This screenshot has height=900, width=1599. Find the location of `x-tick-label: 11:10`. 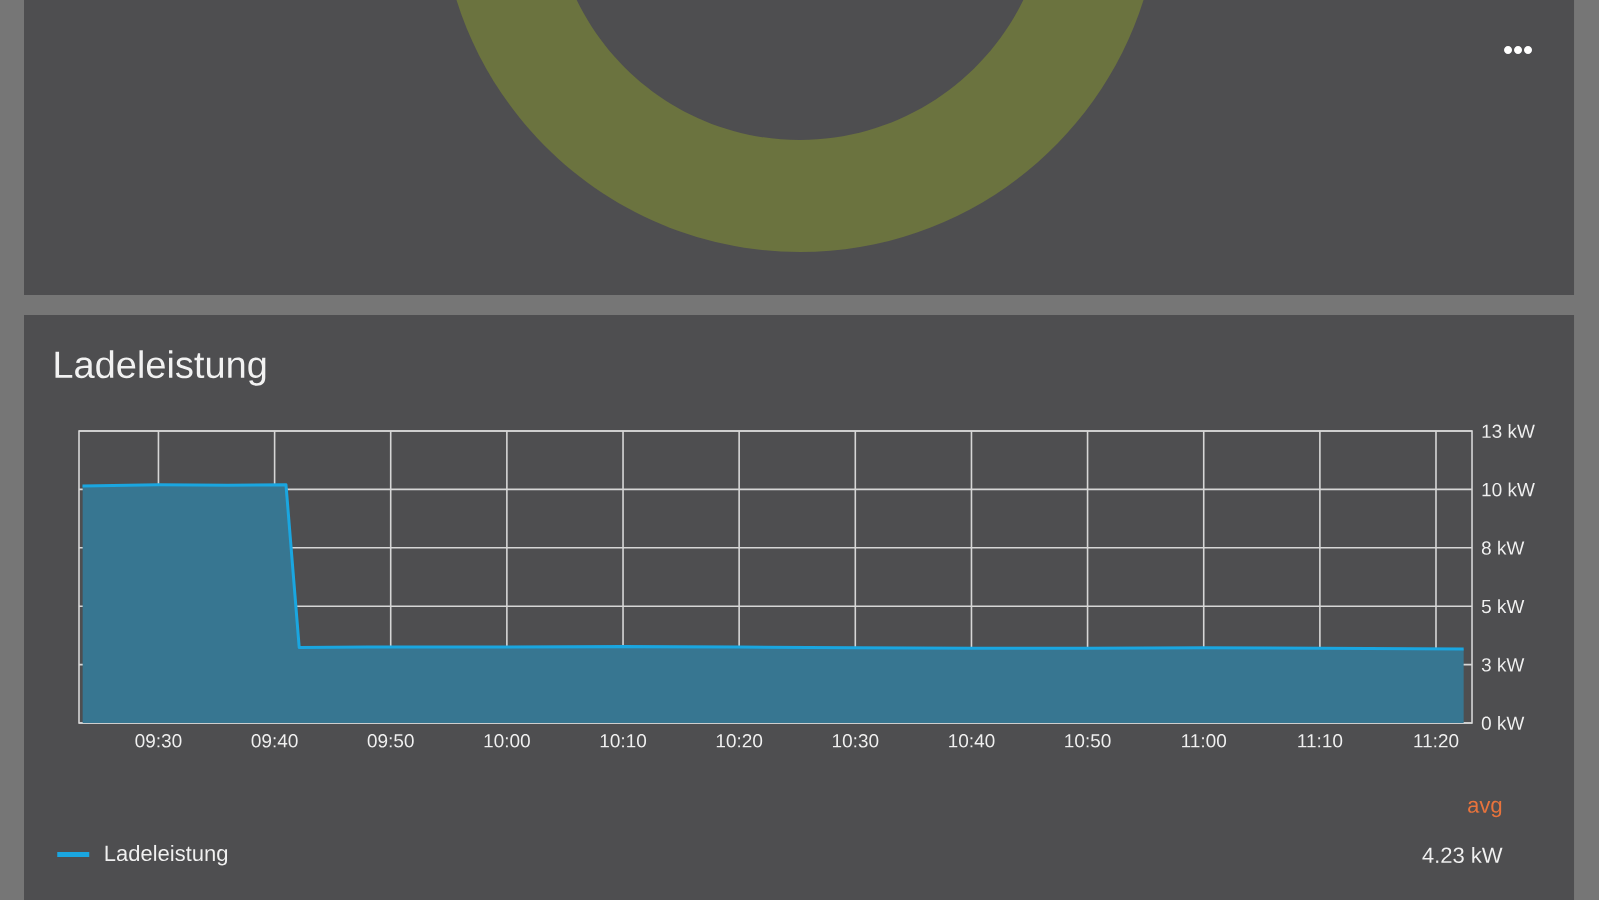

x-tick-label: 11:10 is located at coordinates (1320, 741).